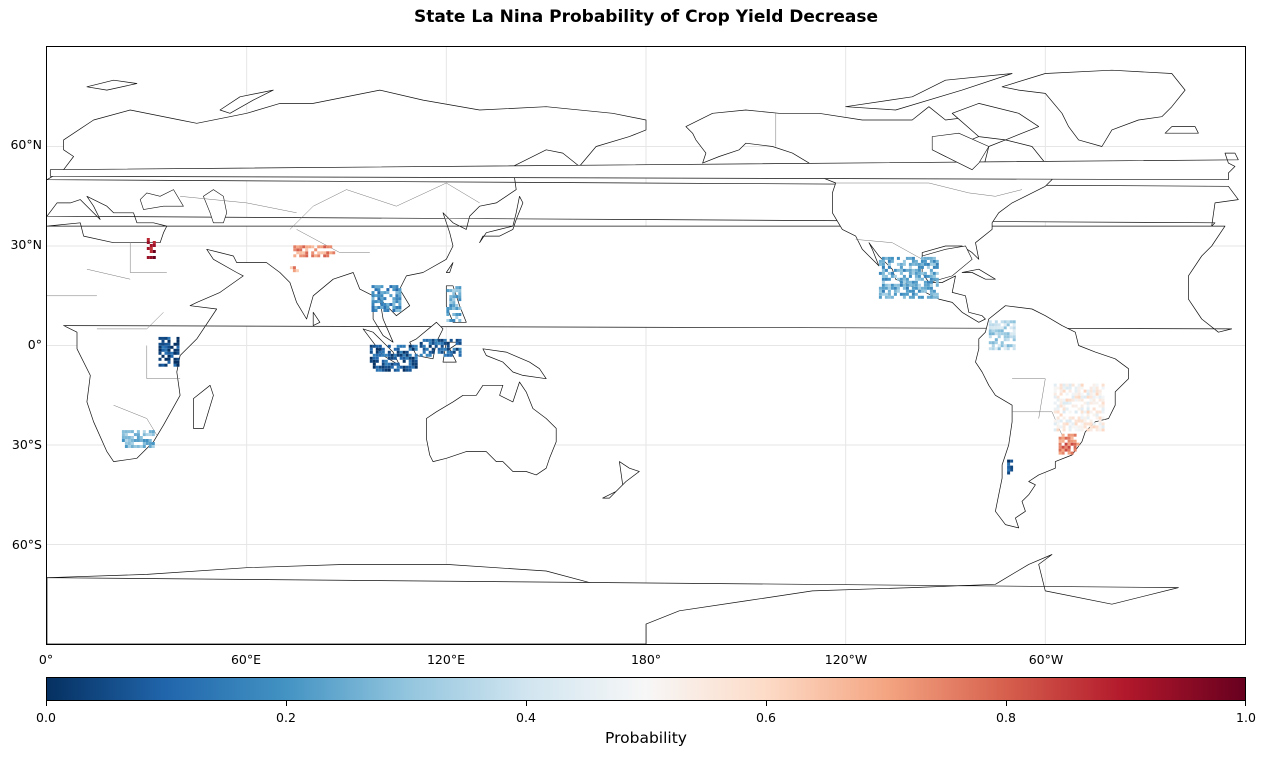 This screenshot has height=759, width=1266. Describe the element at coordinates (26, 144) in the screenshot. I see `lat-label-60n: 60°N` at that location.